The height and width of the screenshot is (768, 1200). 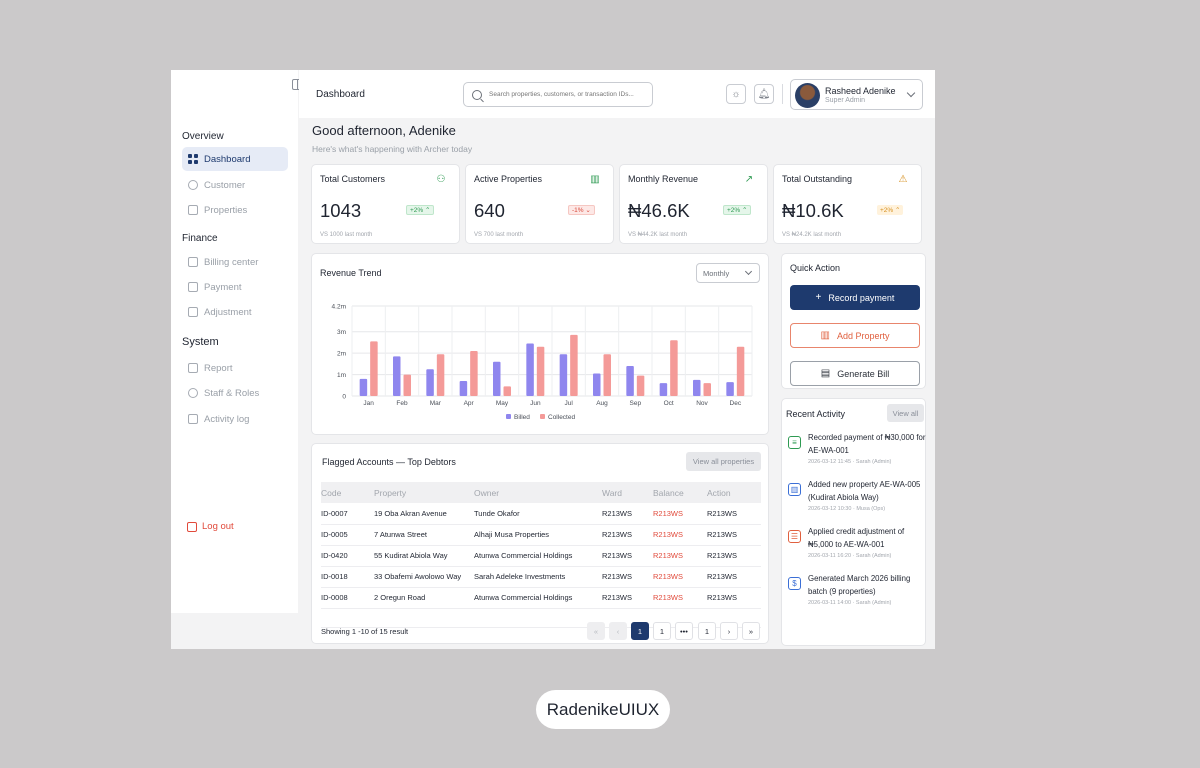 What do you see at coordinates (564, 94) in the screenshot?
I see `search-input` at bounding box center [564, 94].